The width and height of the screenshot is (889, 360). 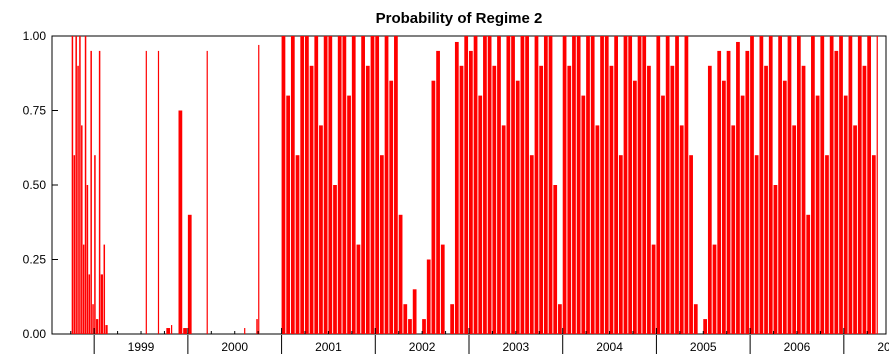 I want to click on y-tick-label: 0.00, so click(x=35, y=334).